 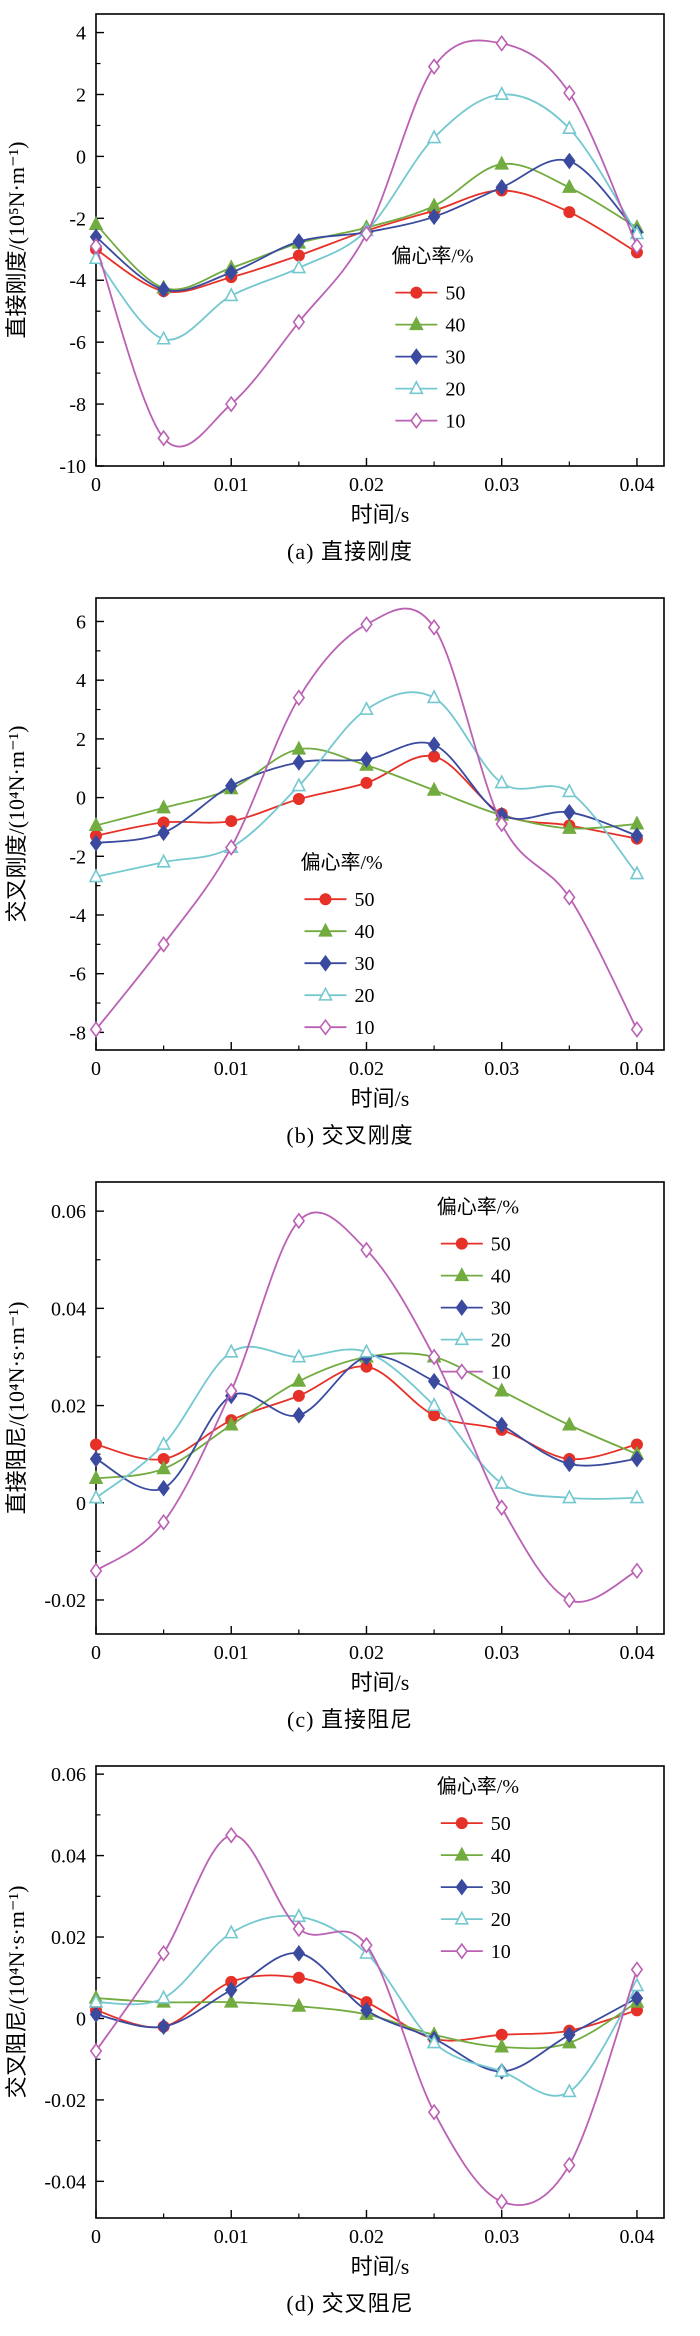 I want to click on y-tick-label: 0.02, so click(x=68, y=1938).